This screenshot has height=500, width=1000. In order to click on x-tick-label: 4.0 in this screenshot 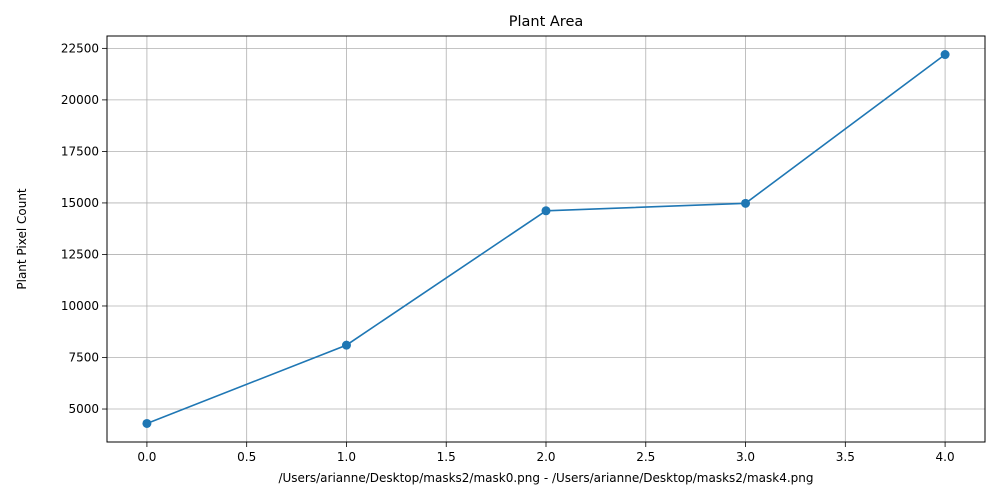, I will do `click(945, 457)`.